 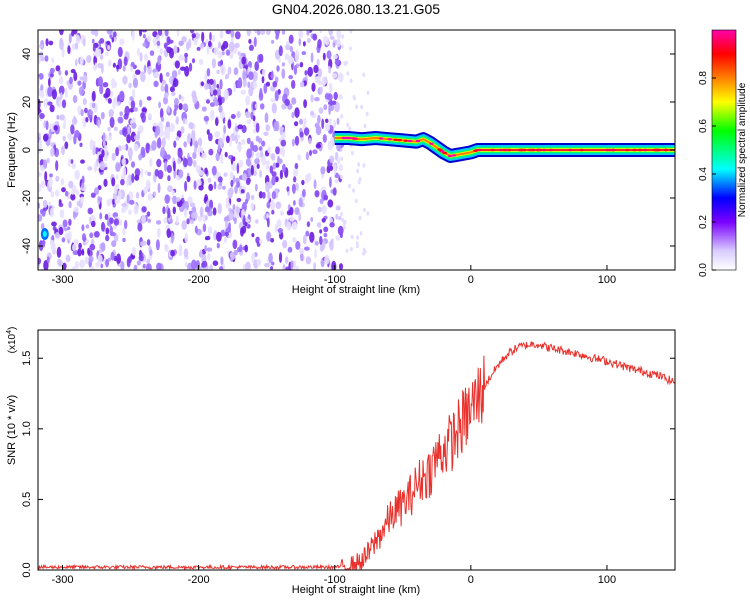 I want to click on colorbar-tick-label: 0.0, so click(x=703, y=270).